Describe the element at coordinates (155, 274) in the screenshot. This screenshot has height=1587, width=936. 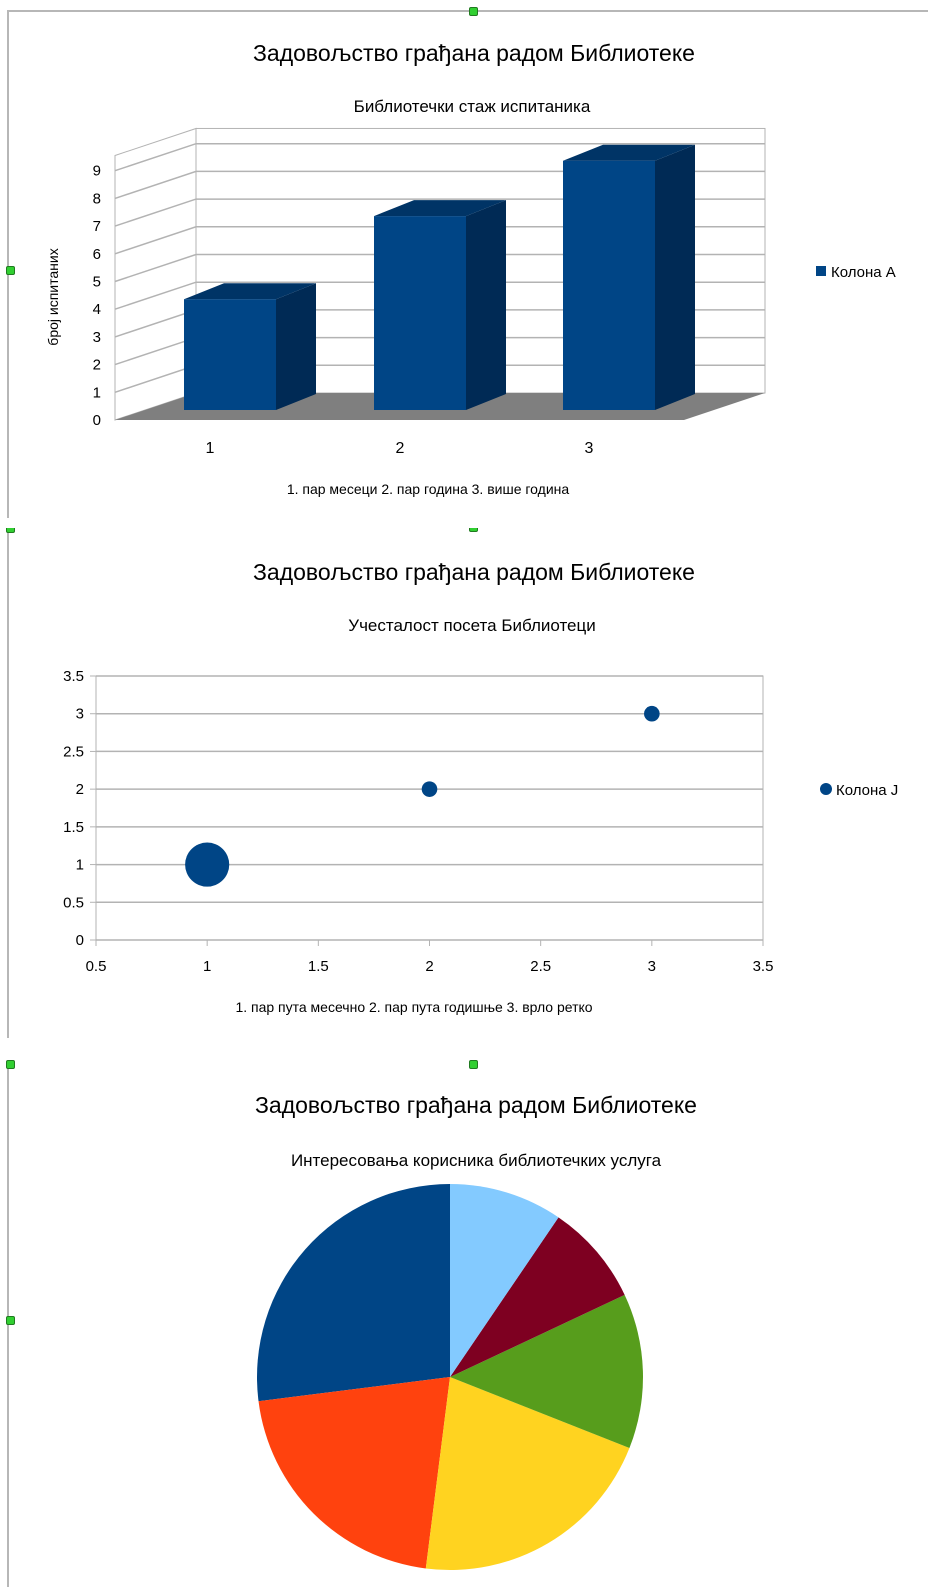
I see `side-wall` at that location.